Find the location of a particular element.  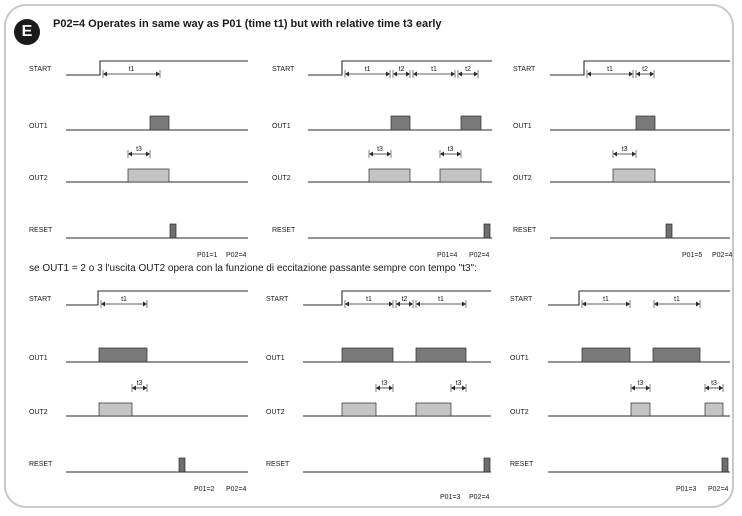

param-p01: P01=5 is located at coordinates (692, 255).